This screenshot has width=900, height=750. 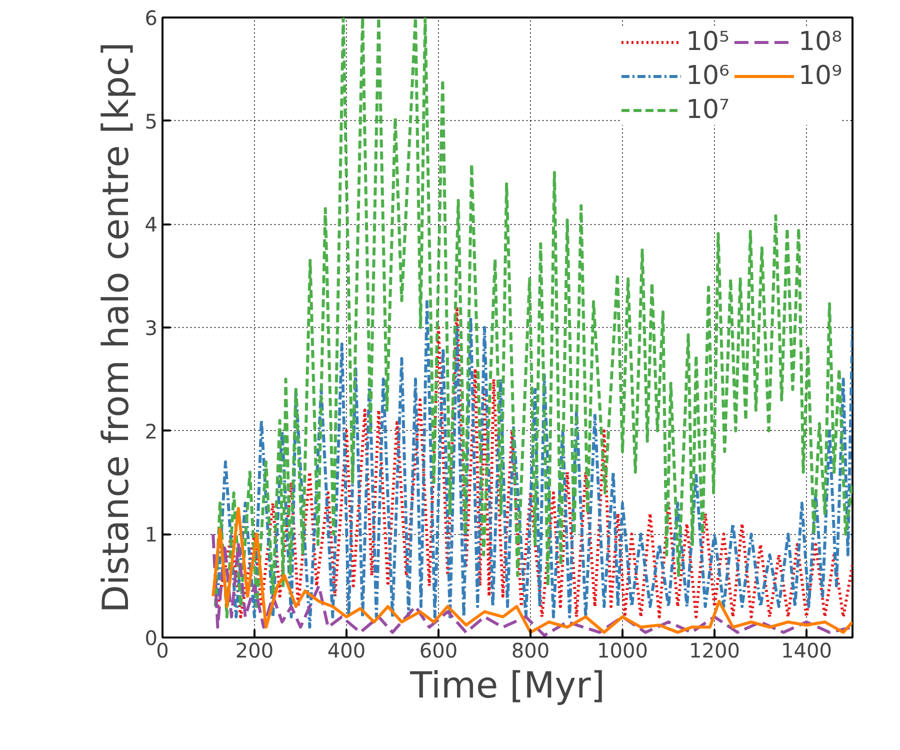 I want to click on x-tick-label: 1000, so click(x=622, y=650).